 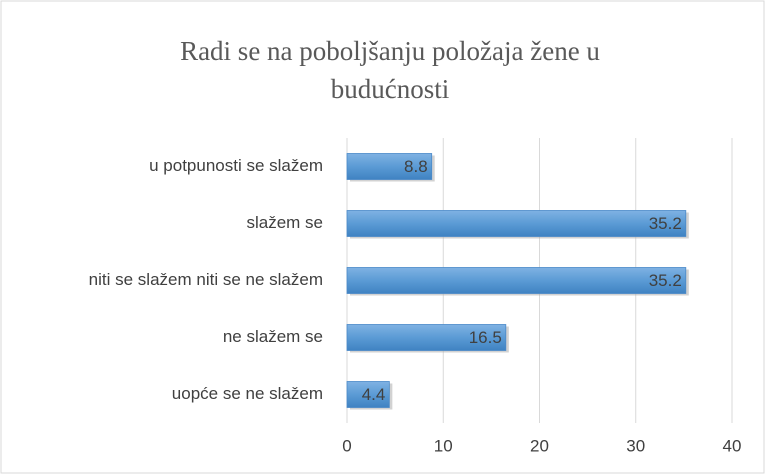 I want to click on data-label: 8.8, so click(x=416, y=166).